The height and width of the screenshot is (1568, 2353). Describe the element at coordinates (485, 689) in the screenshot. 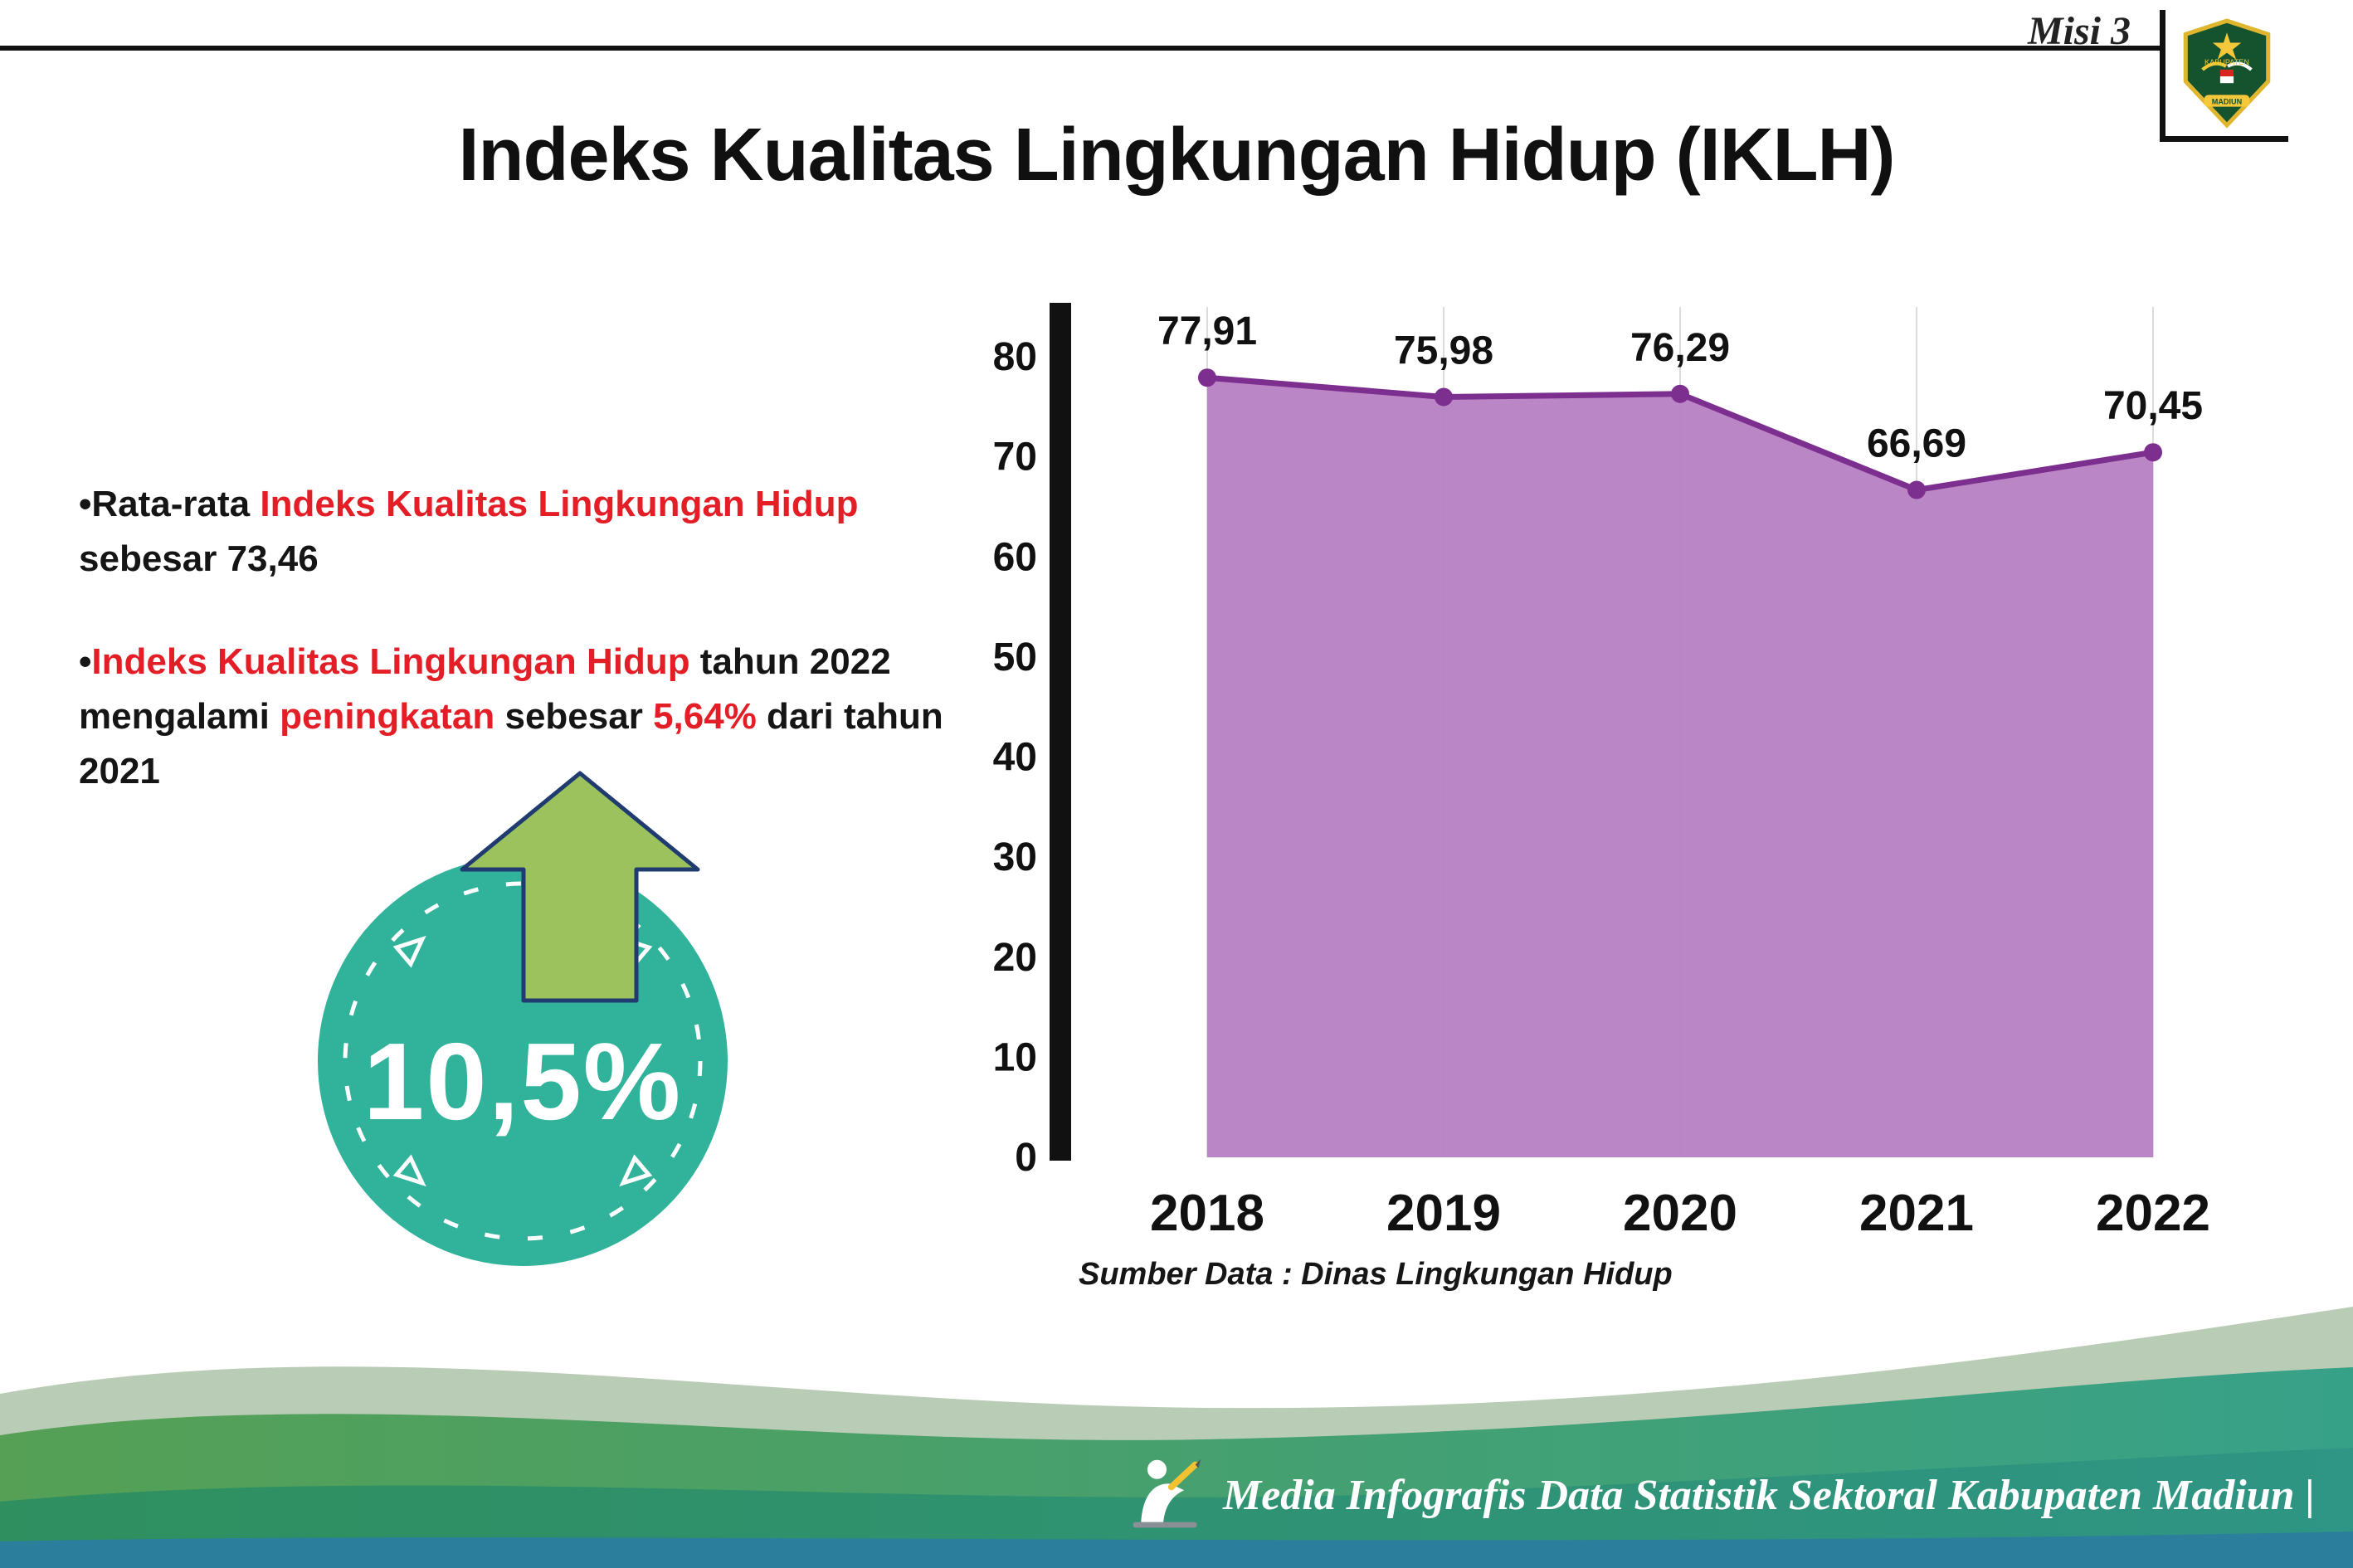

I see `bullet2-text1: tahun 2022 mengalami` at that location.